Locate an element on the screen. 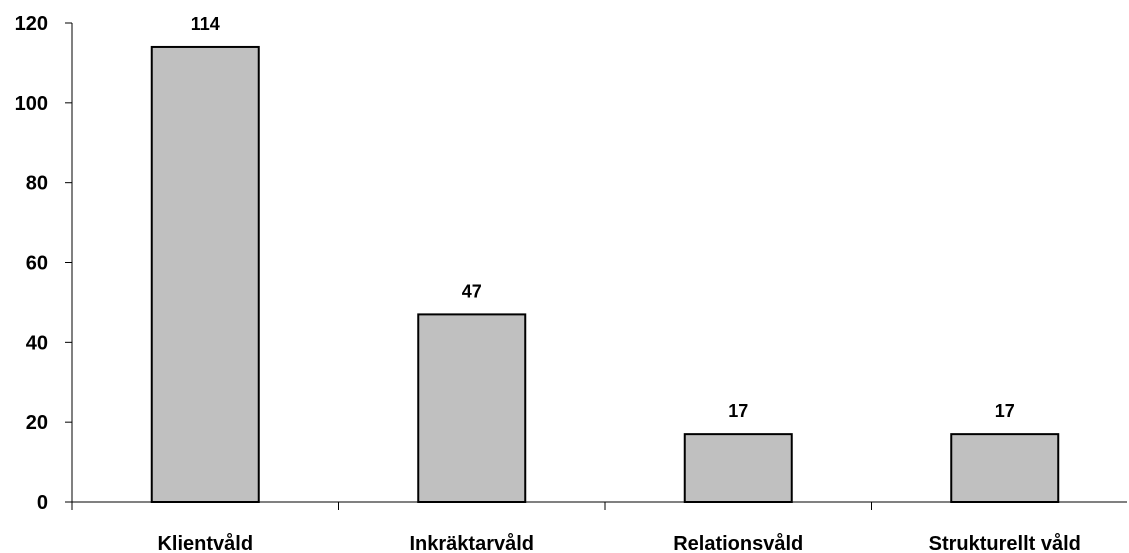 This screenshot has height=553, width=1129. y-tick-label: 120 is located at coordinates (31, 24).